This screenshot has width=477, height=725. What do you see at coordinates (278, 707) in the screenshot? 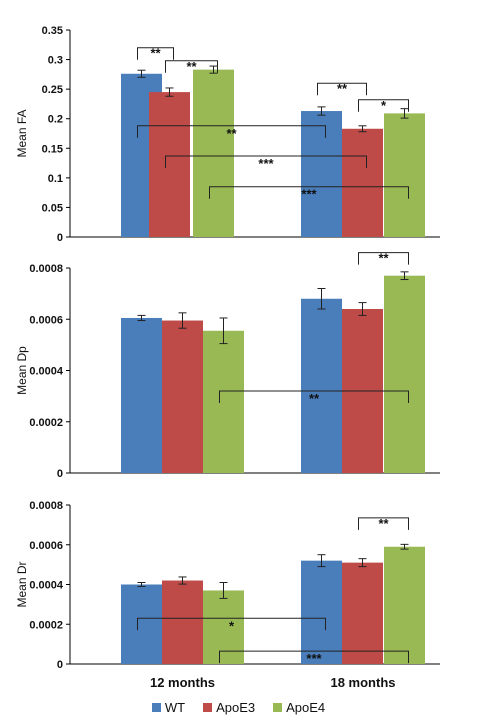
I see `legend-swatch-apoe4` at bounding box center [278, 707].